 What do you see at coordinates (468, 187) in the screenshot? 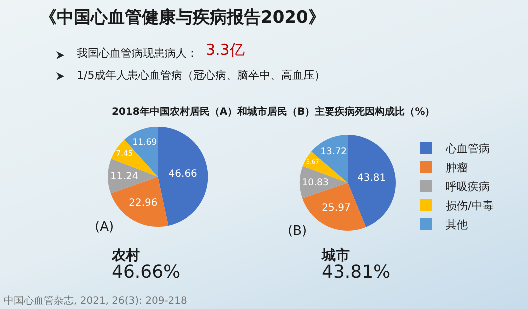
I see `legend-label: 呼吸疾病` at bounding box center [468, 187].